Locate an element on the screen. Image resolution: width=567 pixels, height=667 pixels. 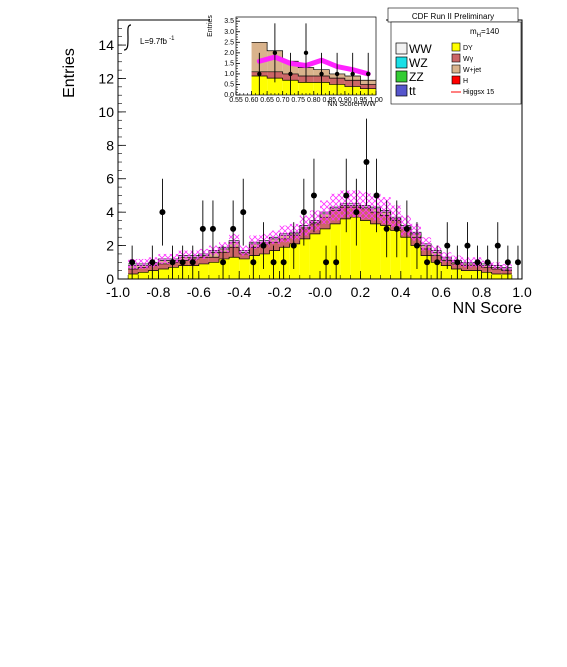
chart-title: CDF Run II Preliminary is located at coordinates (453, 16).